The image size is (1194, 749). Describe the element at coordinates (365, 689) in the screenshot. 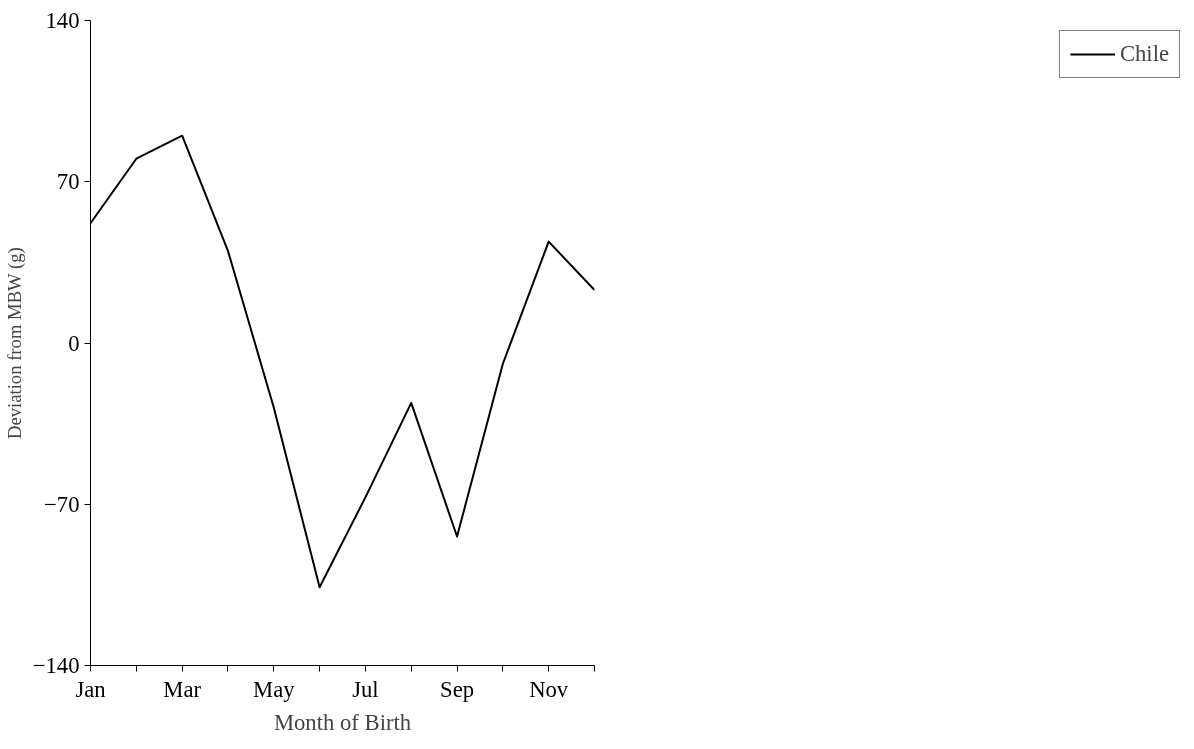

I see `x-tick-label: Jul` at that location.